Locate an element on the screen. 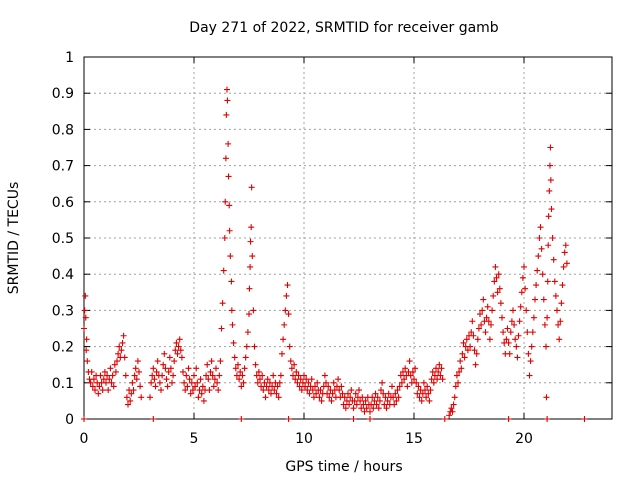  y-tick-label: 0.3 is located at coordinates (63, 311).